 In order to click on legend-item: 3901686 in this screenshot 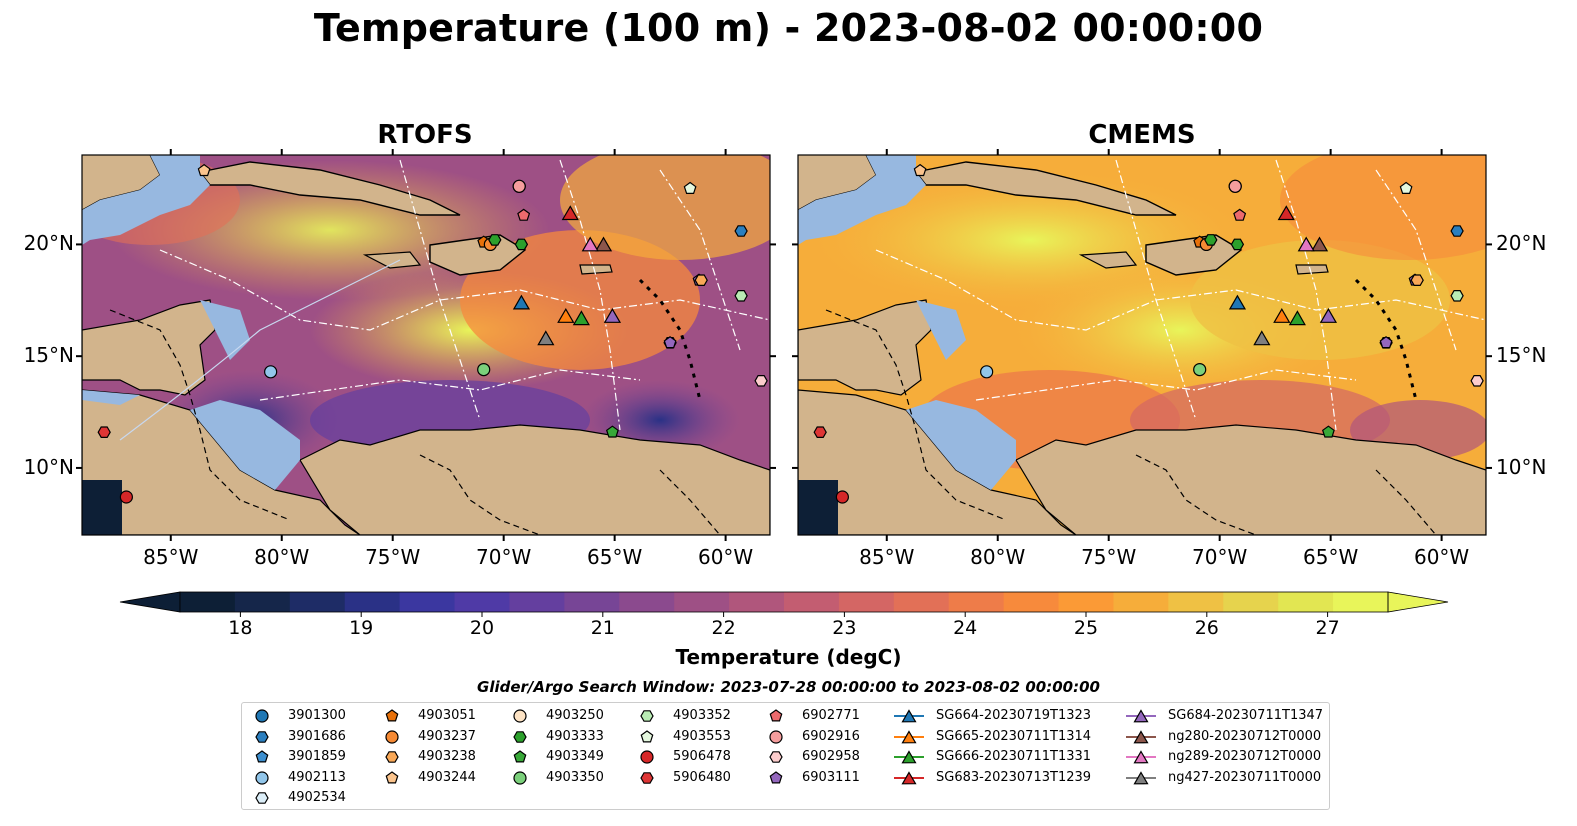, I will do `click(302, 737)`.